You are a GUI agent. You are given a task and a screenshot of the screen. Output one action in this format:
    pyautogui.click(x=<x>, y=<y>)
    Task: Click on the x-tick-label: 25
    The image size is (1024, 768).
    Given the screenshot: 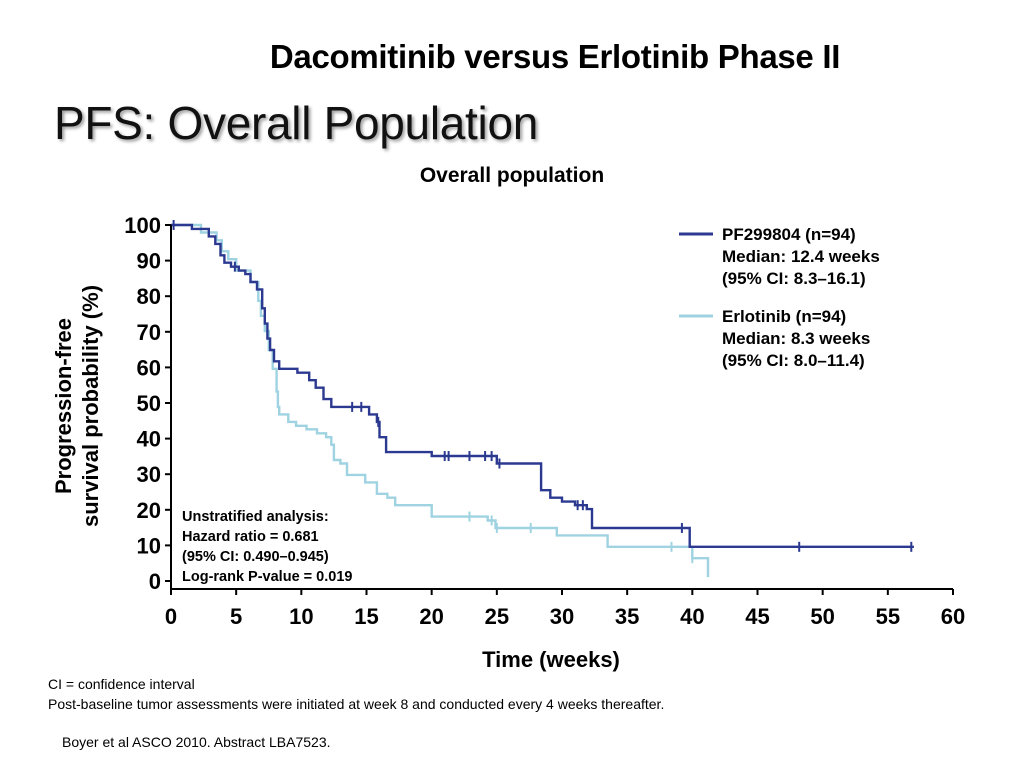 What is the action you would take?
    pyautogui.click(x=497, y=616)
    